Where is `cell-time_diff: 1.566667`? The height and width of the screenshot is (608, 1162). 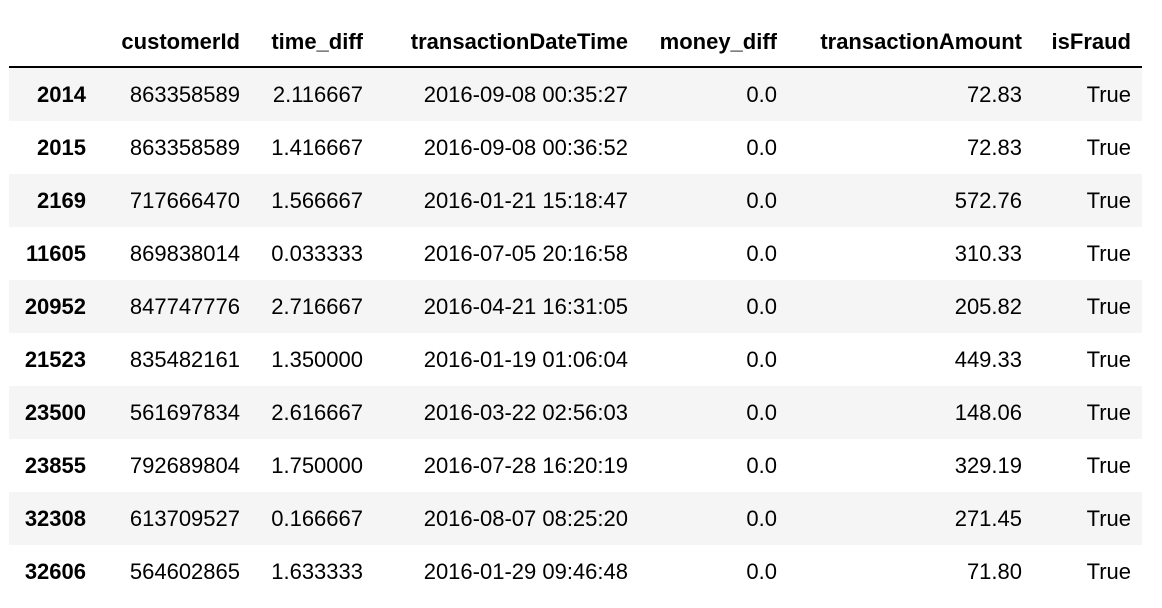 cell-time_diff: 1.566667 is located at coordinates (317, 200).